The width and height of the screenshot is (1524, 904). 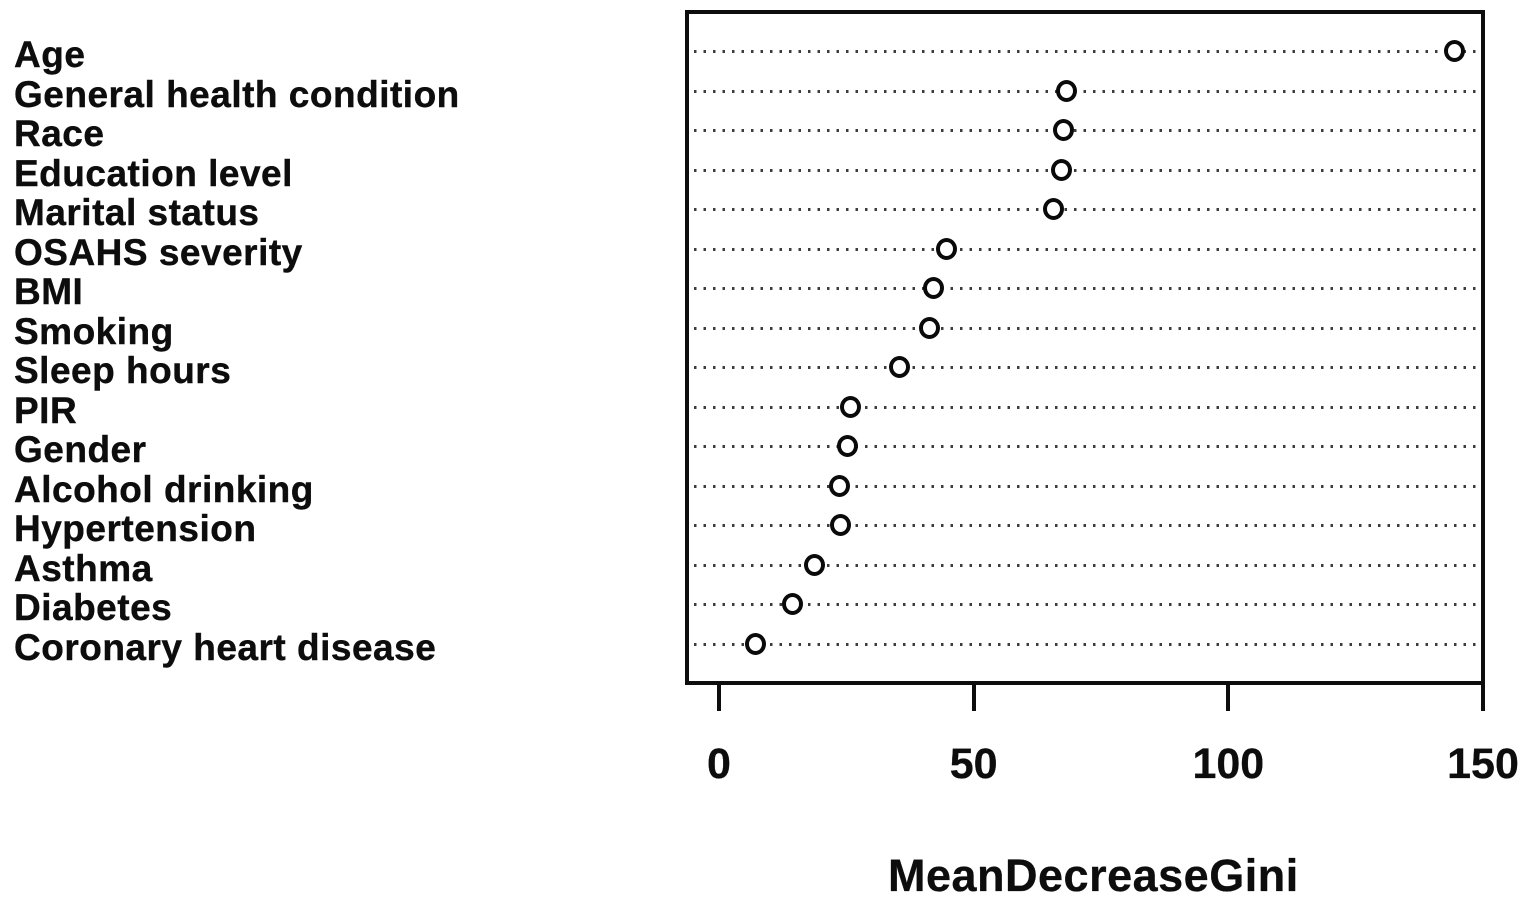 I want to click on category-label: Smoking, so click(x=94, y=331).